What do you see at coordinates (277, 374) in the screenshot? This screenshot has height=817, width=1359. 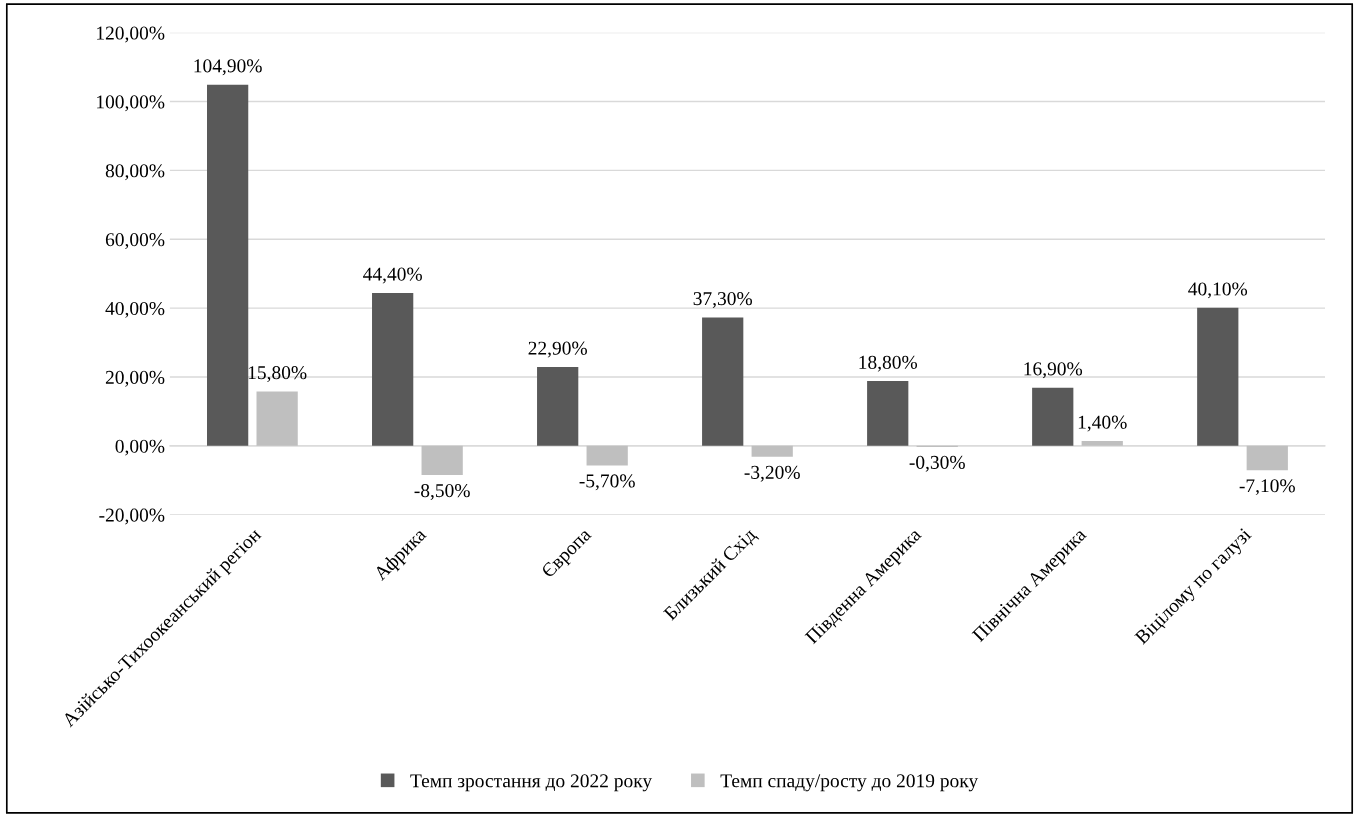 I see `data-label: 15,80%` at bounding box center [277, 374].